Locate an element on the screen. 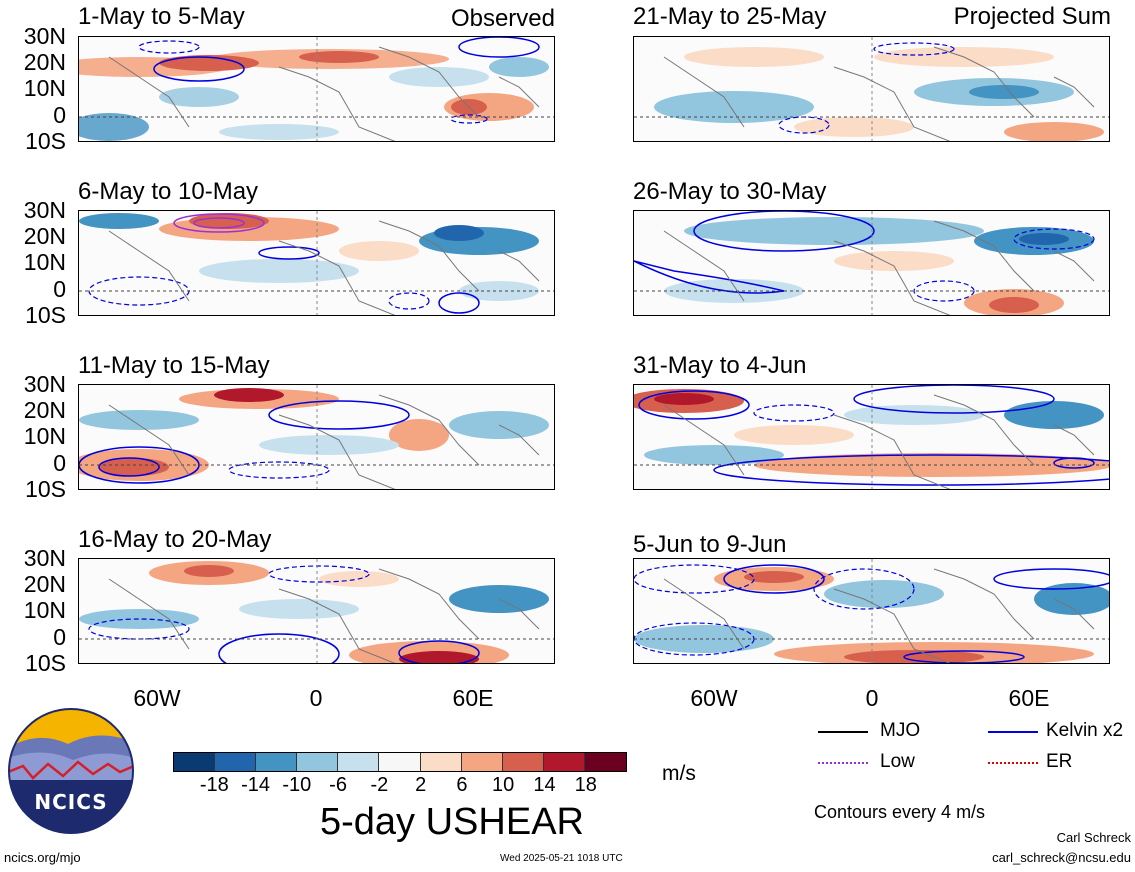 The width and height of the screenshot is (1135, 872). colorbar-tick-label: 18 is located at coordinates (585, 785).